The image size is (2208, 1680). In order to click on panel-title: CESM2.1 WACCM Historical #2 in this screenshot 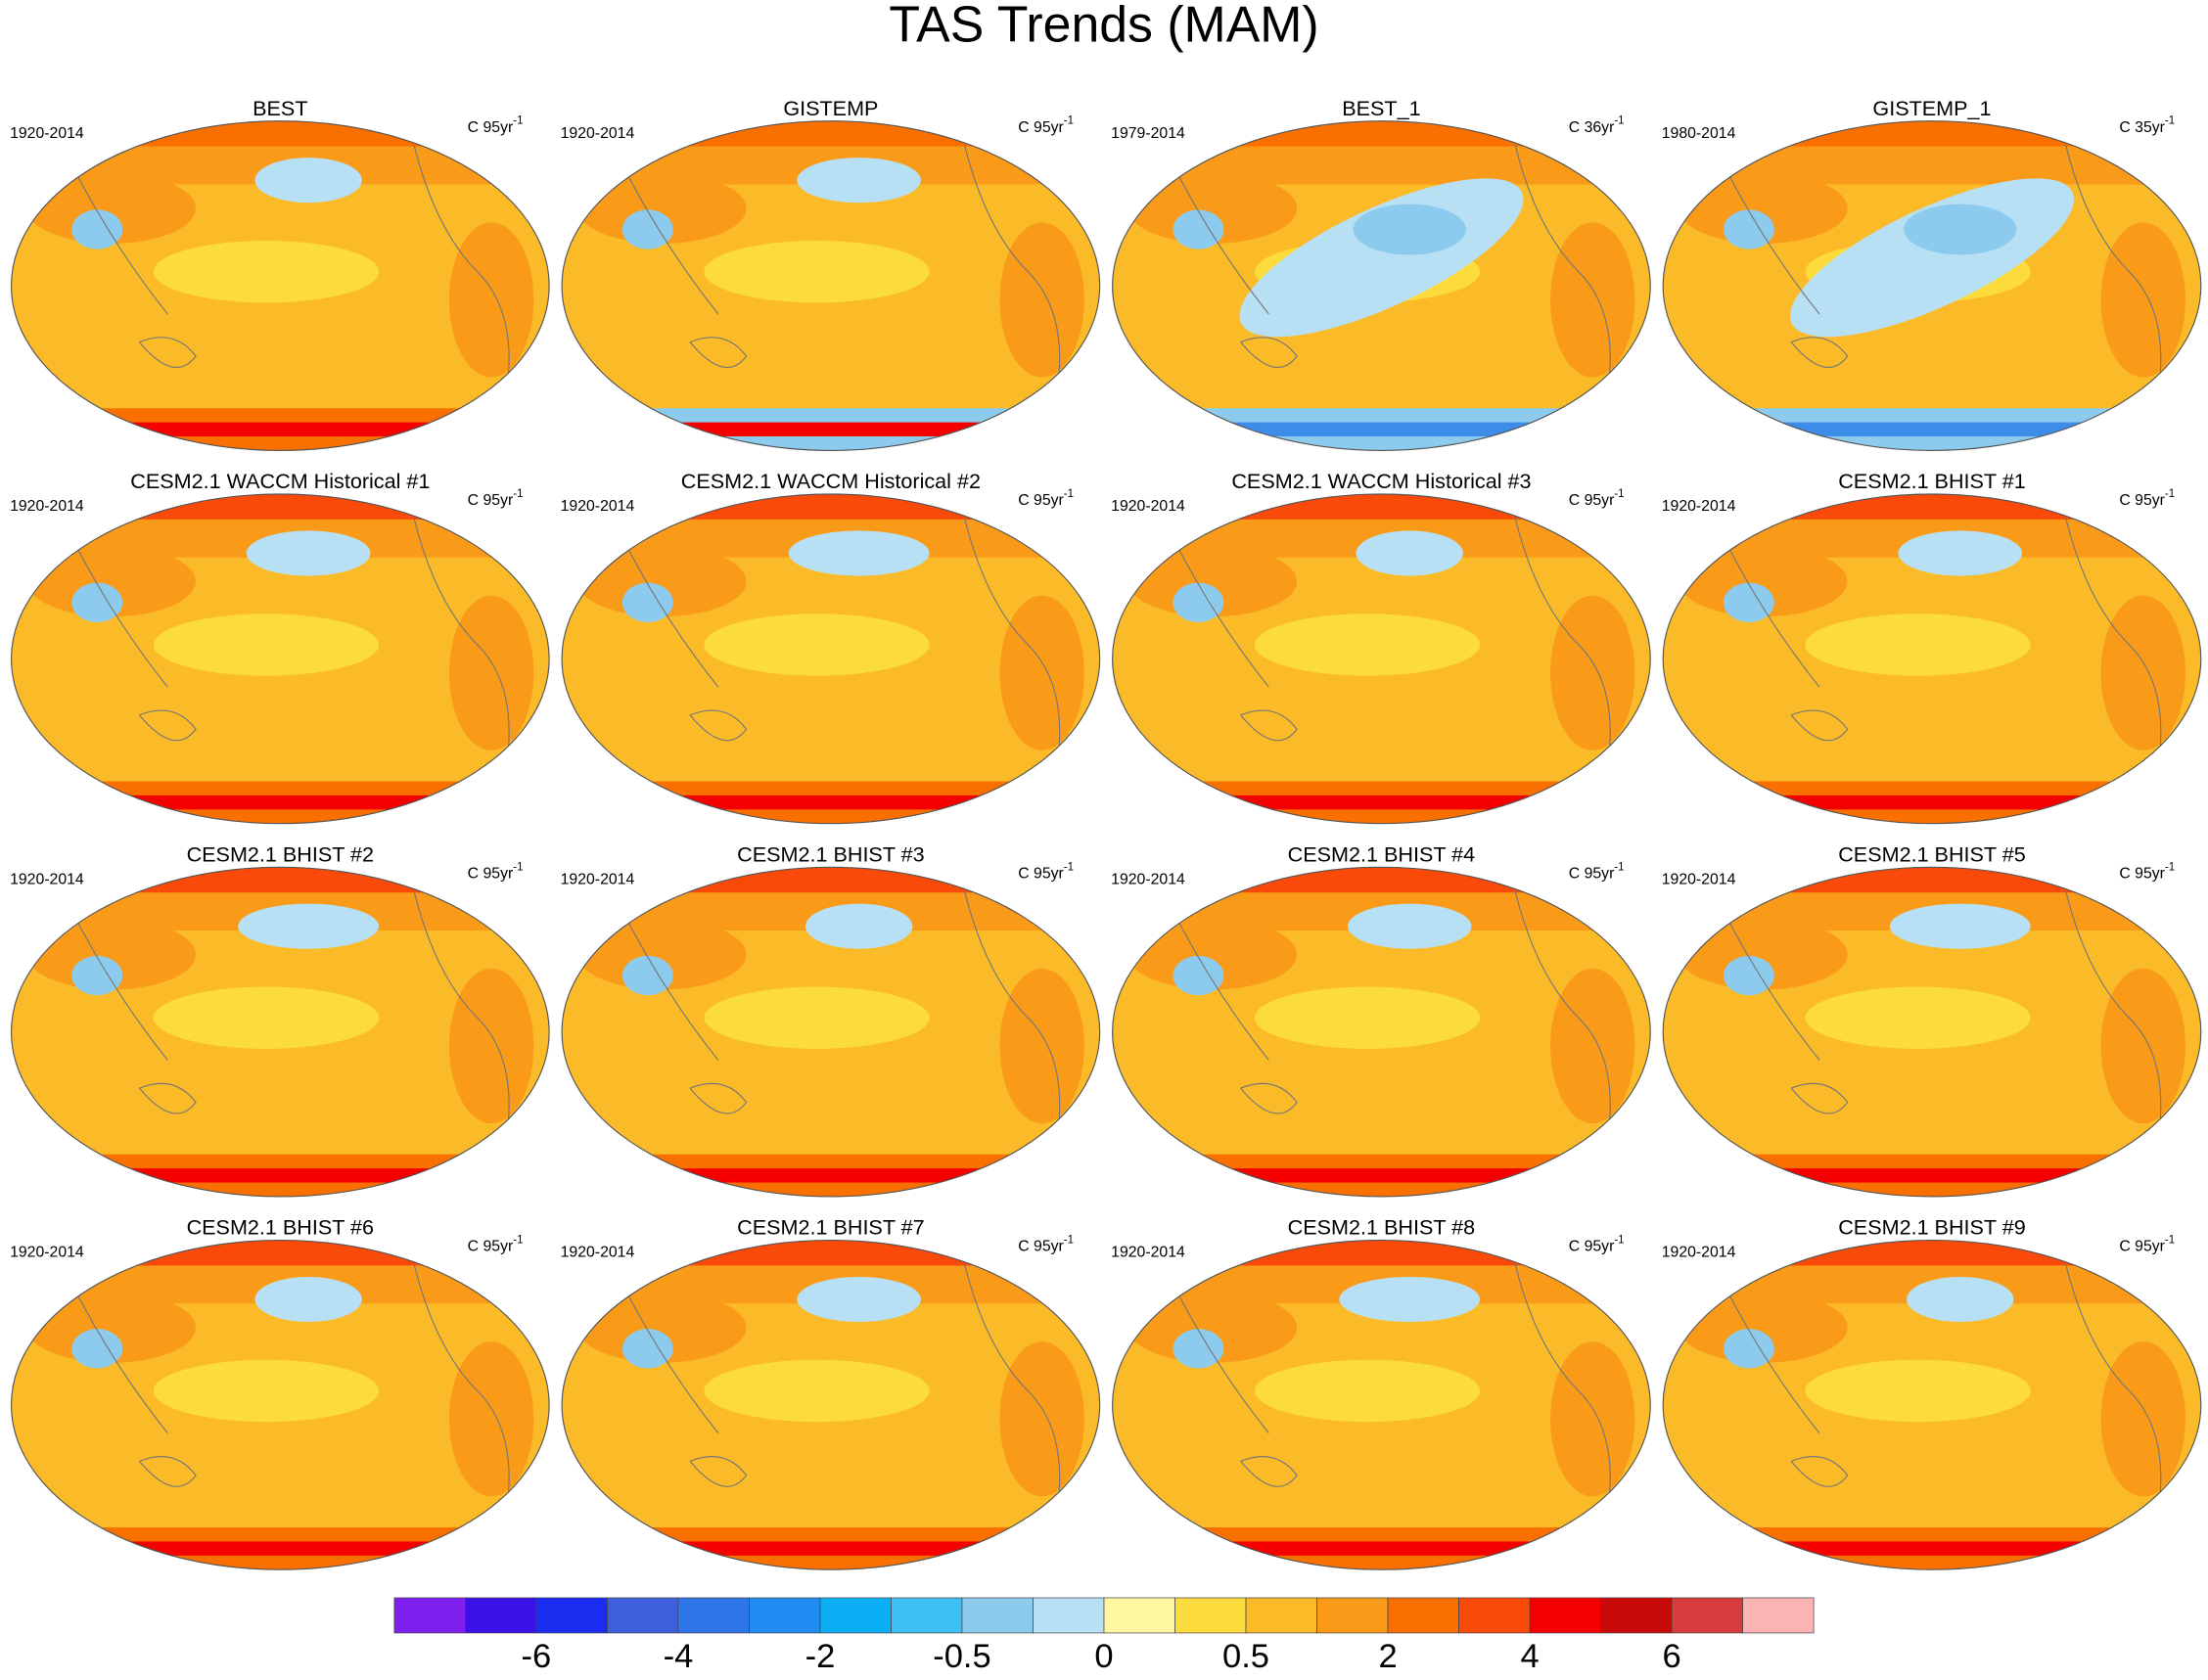, I will do `click(831, 481)`.